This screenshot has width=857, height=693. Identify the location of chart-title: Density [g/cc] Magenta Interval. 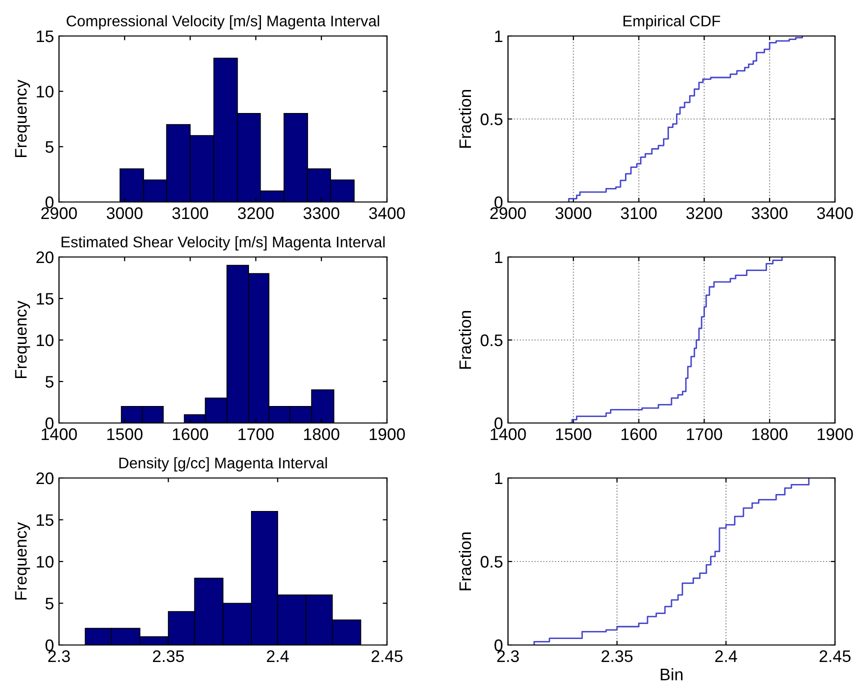
(223, 464).